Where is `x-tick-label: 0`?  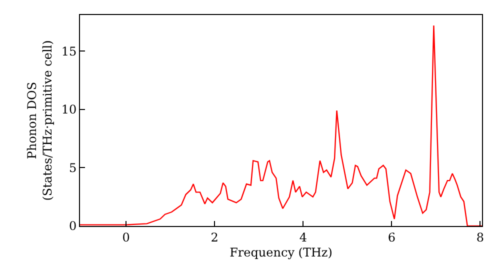
x-tick-label: 0 is located at coordinates (126, 237).